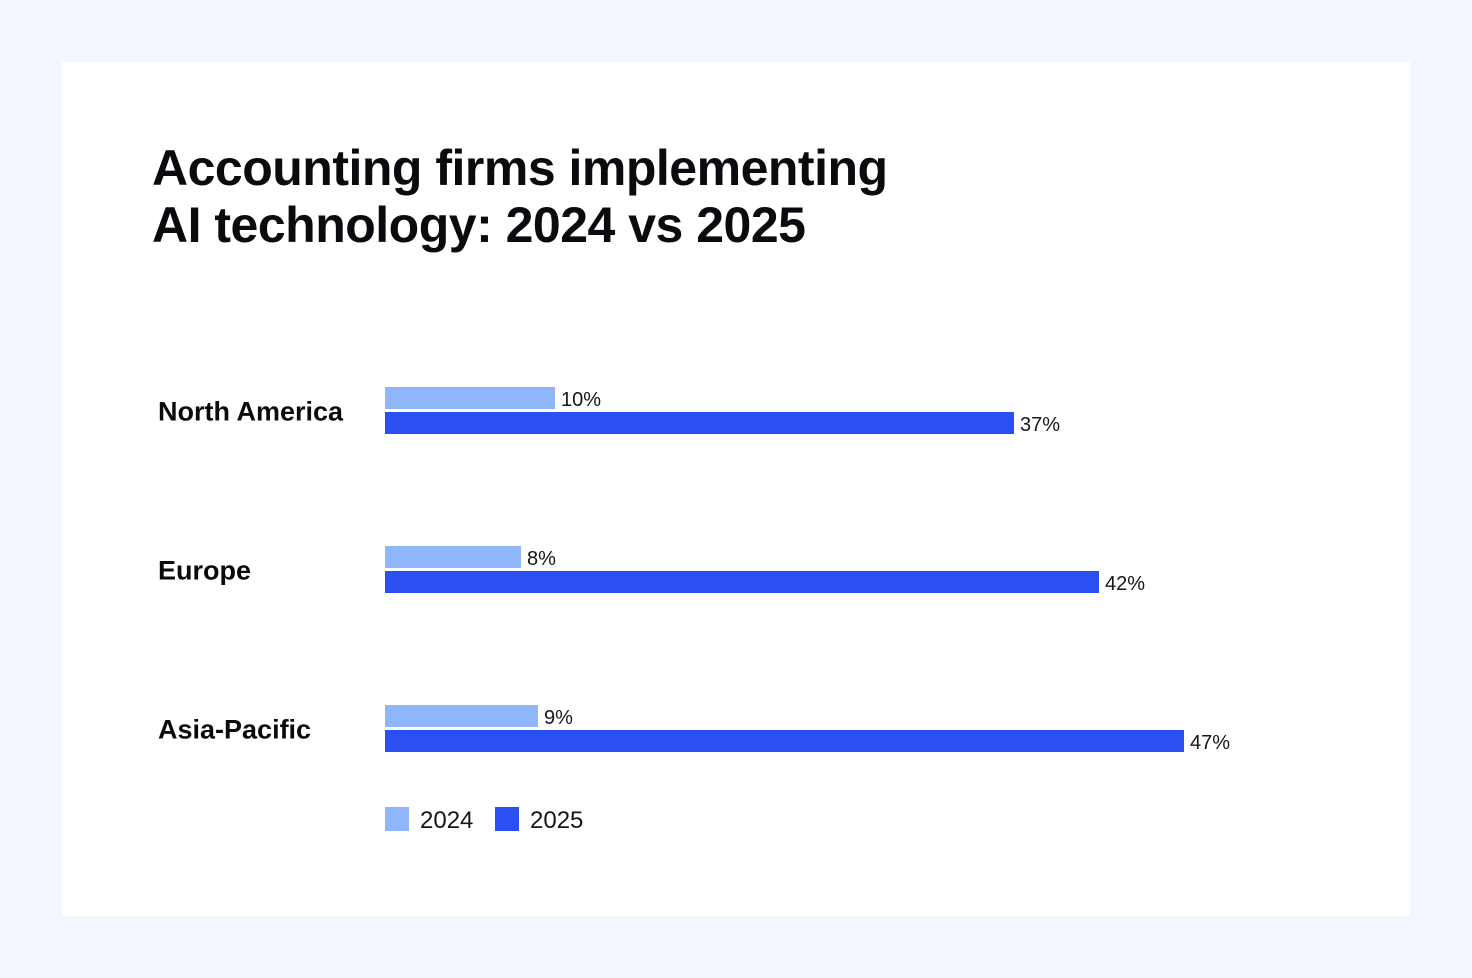 The width and height of the screenshot is (1472, 978). Describe the element at coordinates (520, 168) in the screenshot. I see `chart-title-line-1: Accounting firms implementing` at that location.